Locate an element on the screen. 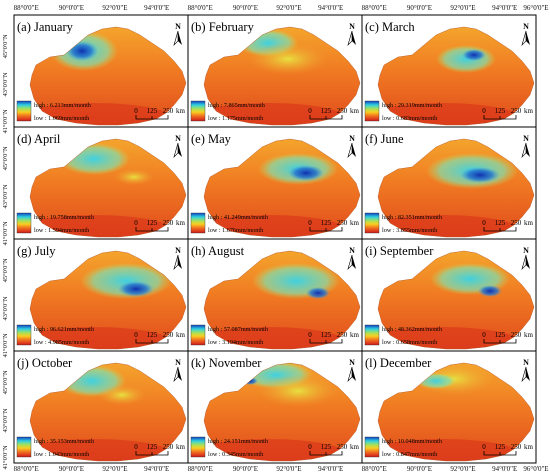 Image resolution: width=550 pixels, height=476 pixels. legend-high-value: high : 35.153mm/month is located at coordinates (64, 441).